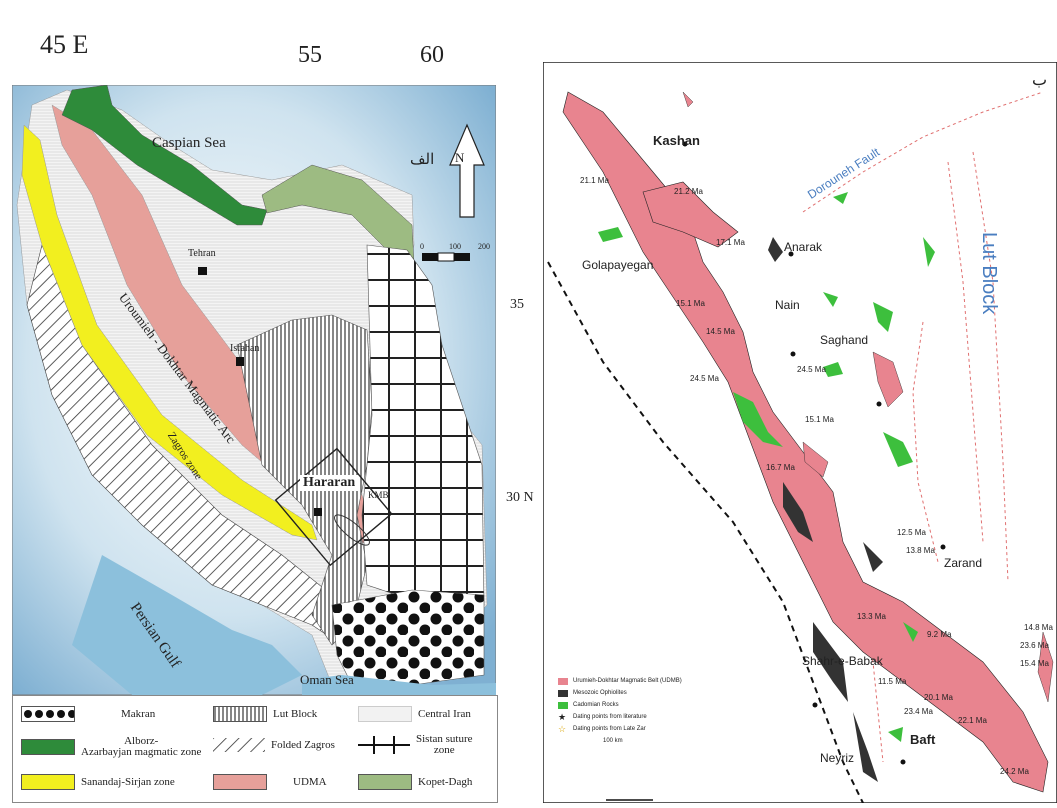 The height and width of the screenshot is (808, 1057). I want to click on scale-0: 0, so click(422, 246).